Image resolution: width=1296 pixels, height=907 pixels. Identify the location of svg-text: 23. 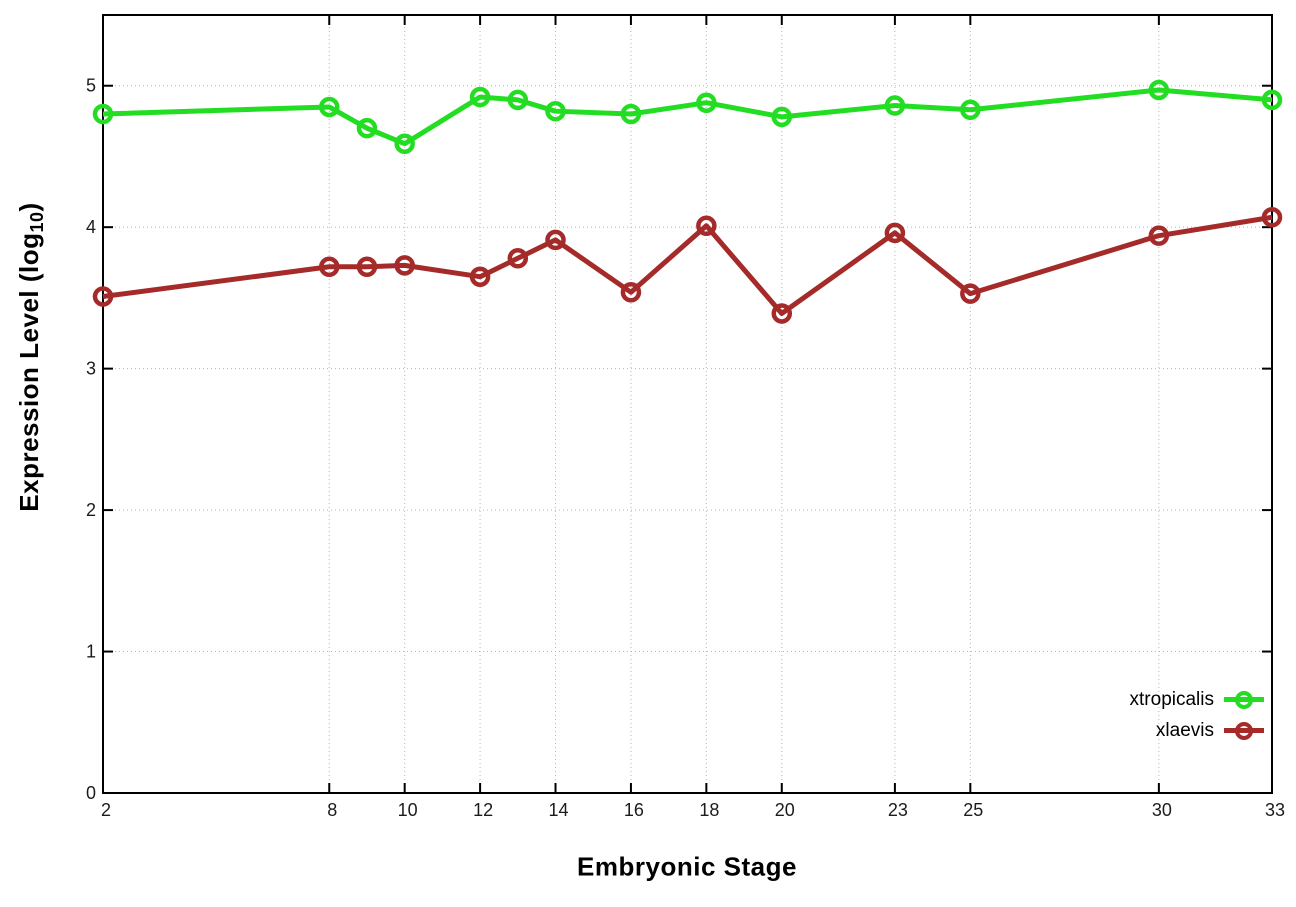
(898, 810).